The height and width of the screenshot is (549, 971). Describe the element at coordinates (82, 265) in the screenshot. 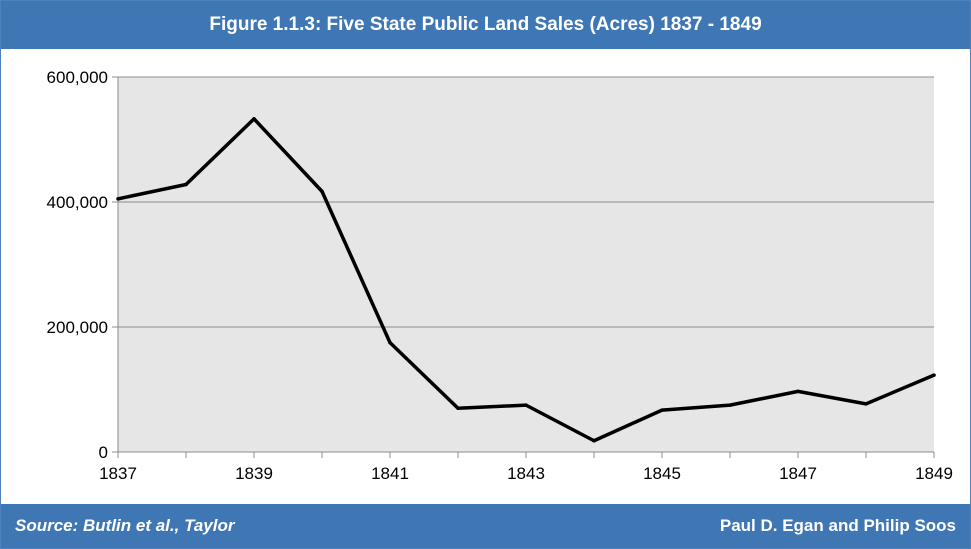

I see `y-axis-ticks: 0 200,000 400,000 600,000` at that location.